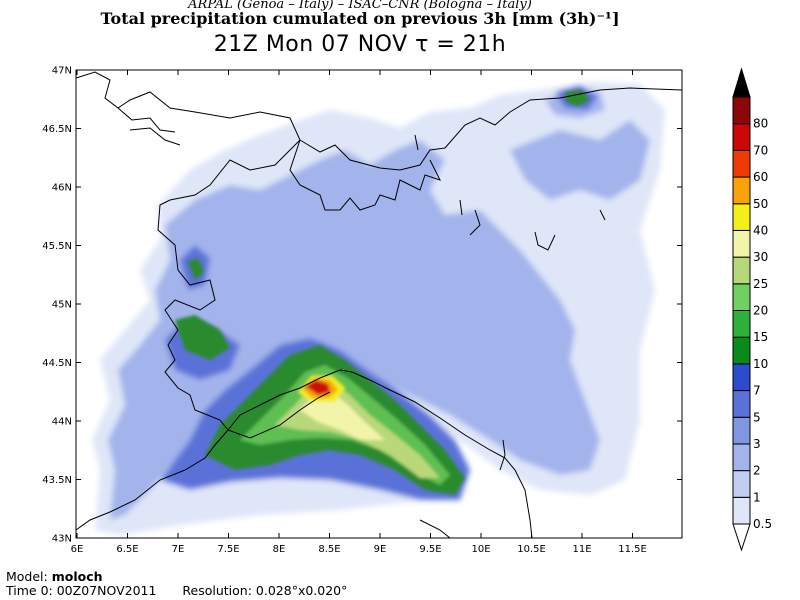 The image size is (800, 600). I want to click on colorbar-level-label: 2, so click(757, 471).